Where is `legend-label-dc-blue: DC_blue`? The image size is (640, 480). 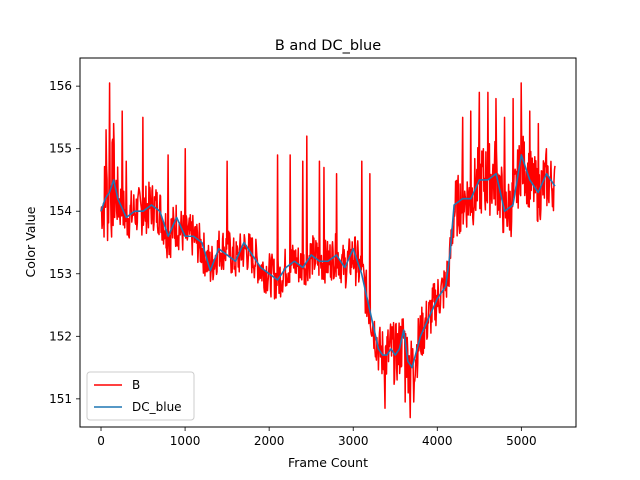 legend-label-dc-blue: DC_blue is located at coordinates (157, 407).